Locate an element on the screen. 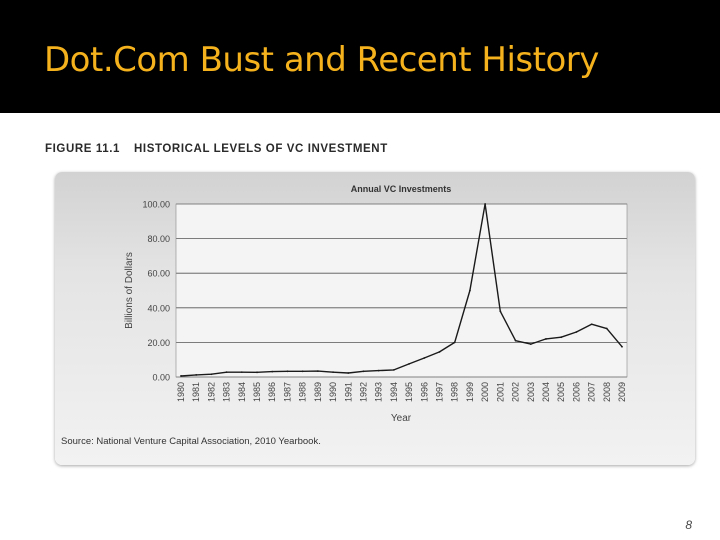 Image resolution: width=720 pixels, height=540 pixels. x-tick-label: 1992 is located at coordinates (363, 392).